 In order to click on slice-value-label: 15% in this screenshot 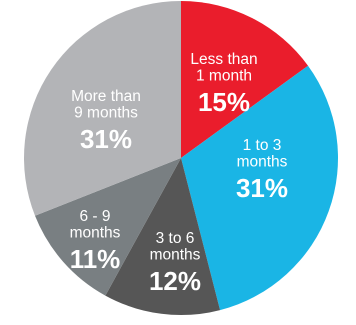, I will do `click(224, 102)`.